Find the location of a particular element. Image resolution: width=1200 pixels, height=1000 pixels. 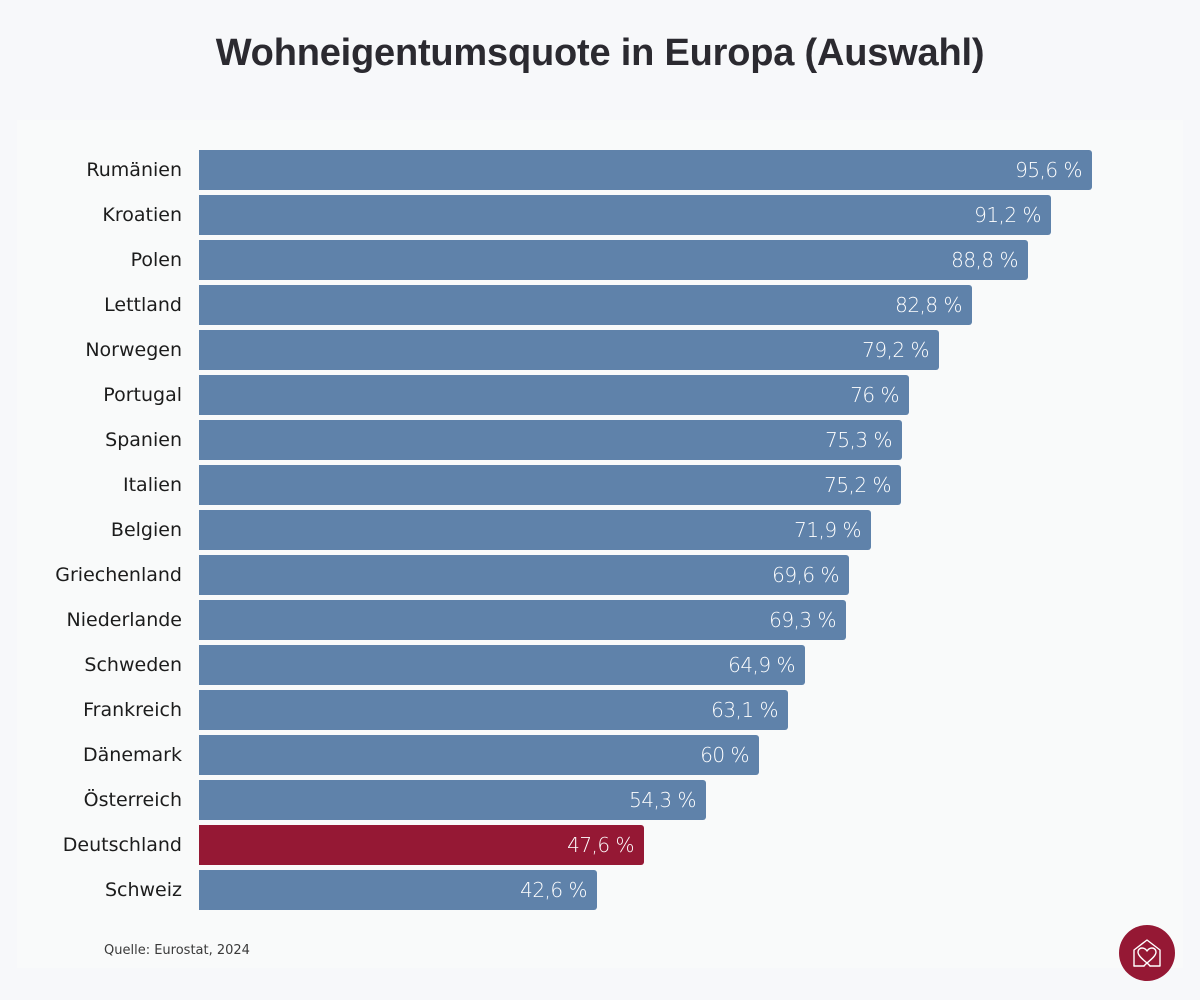

bar-row: Spanien 75,3 % is located at coordinates (600, 440).